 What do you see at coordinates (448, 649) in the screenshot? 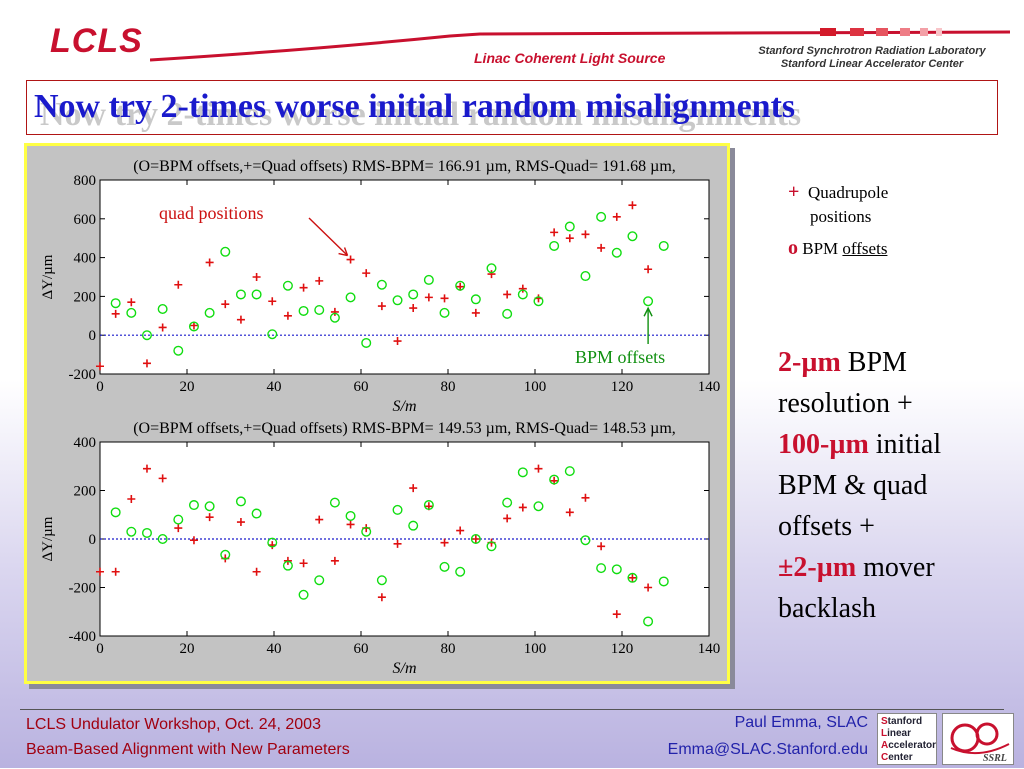
I see `plot2-xtick-label: 80` at bounding box center [448, 649].